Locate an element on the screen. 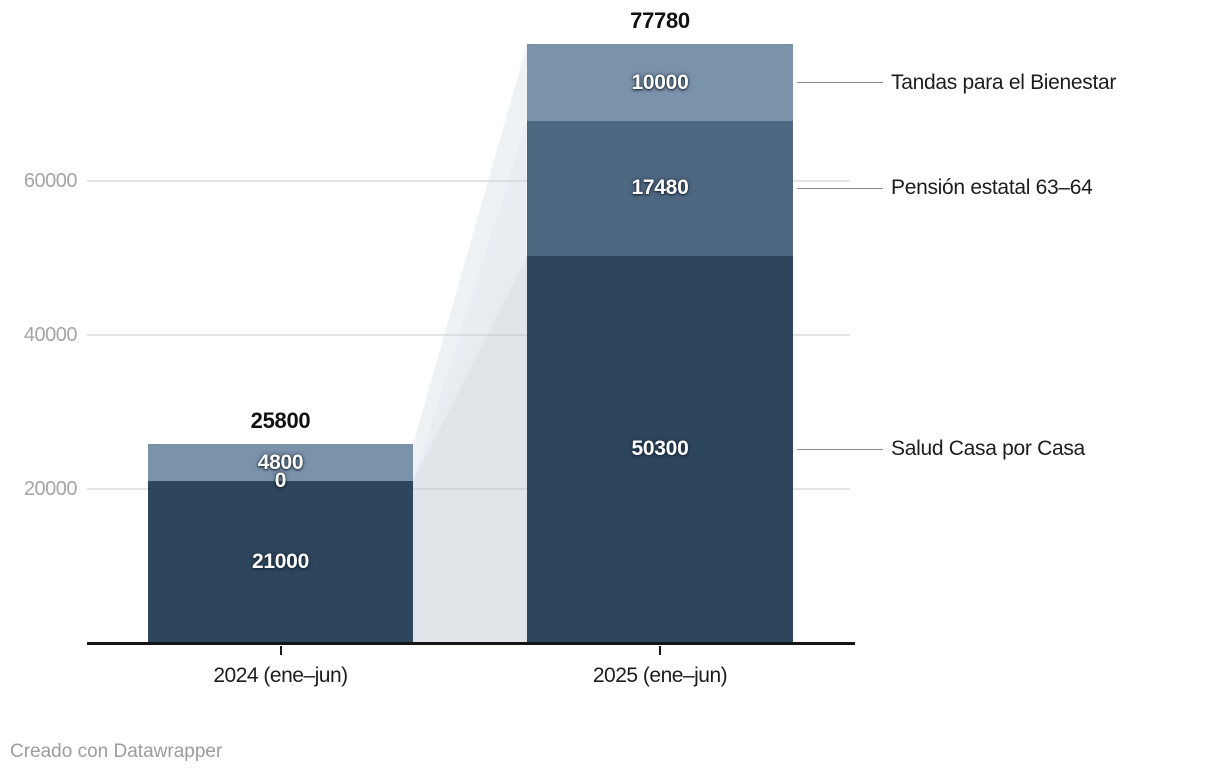  datawrapper-credit-link: Creado con Datawrapper is located at coordinates (116, 751).